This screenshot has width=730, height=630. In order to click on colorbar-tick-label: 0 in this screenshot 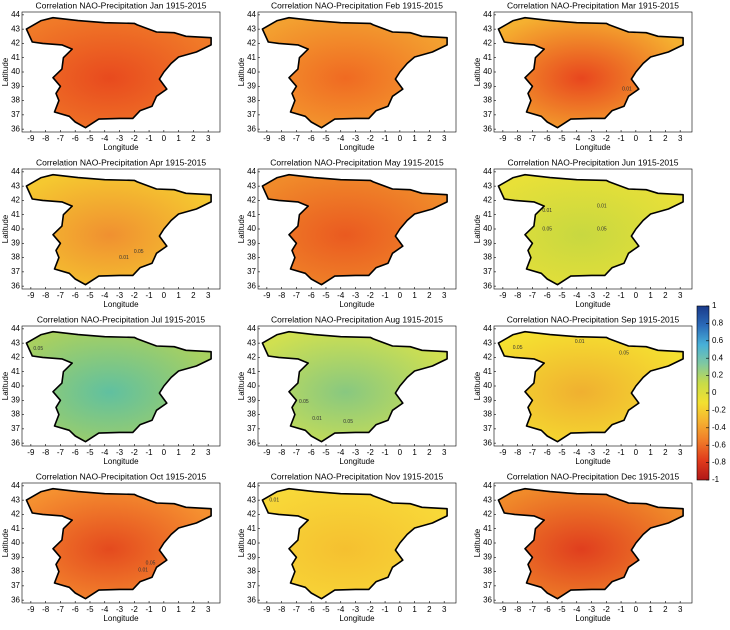, I will do `click(714, 392)`.